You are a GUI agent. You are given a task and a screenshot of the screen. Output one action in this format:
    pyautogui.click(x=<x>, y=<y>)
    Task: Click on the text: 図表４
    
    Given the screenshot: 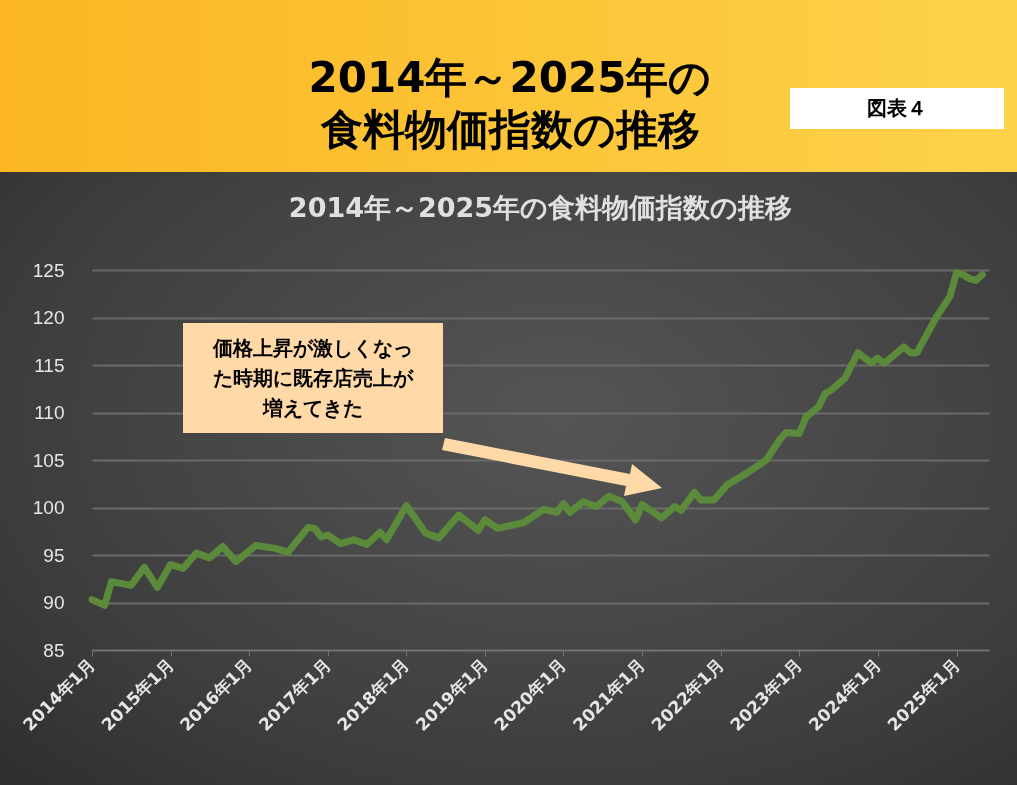 What is the action you would take?
    pyautogui.click(x=897, y=108)
    